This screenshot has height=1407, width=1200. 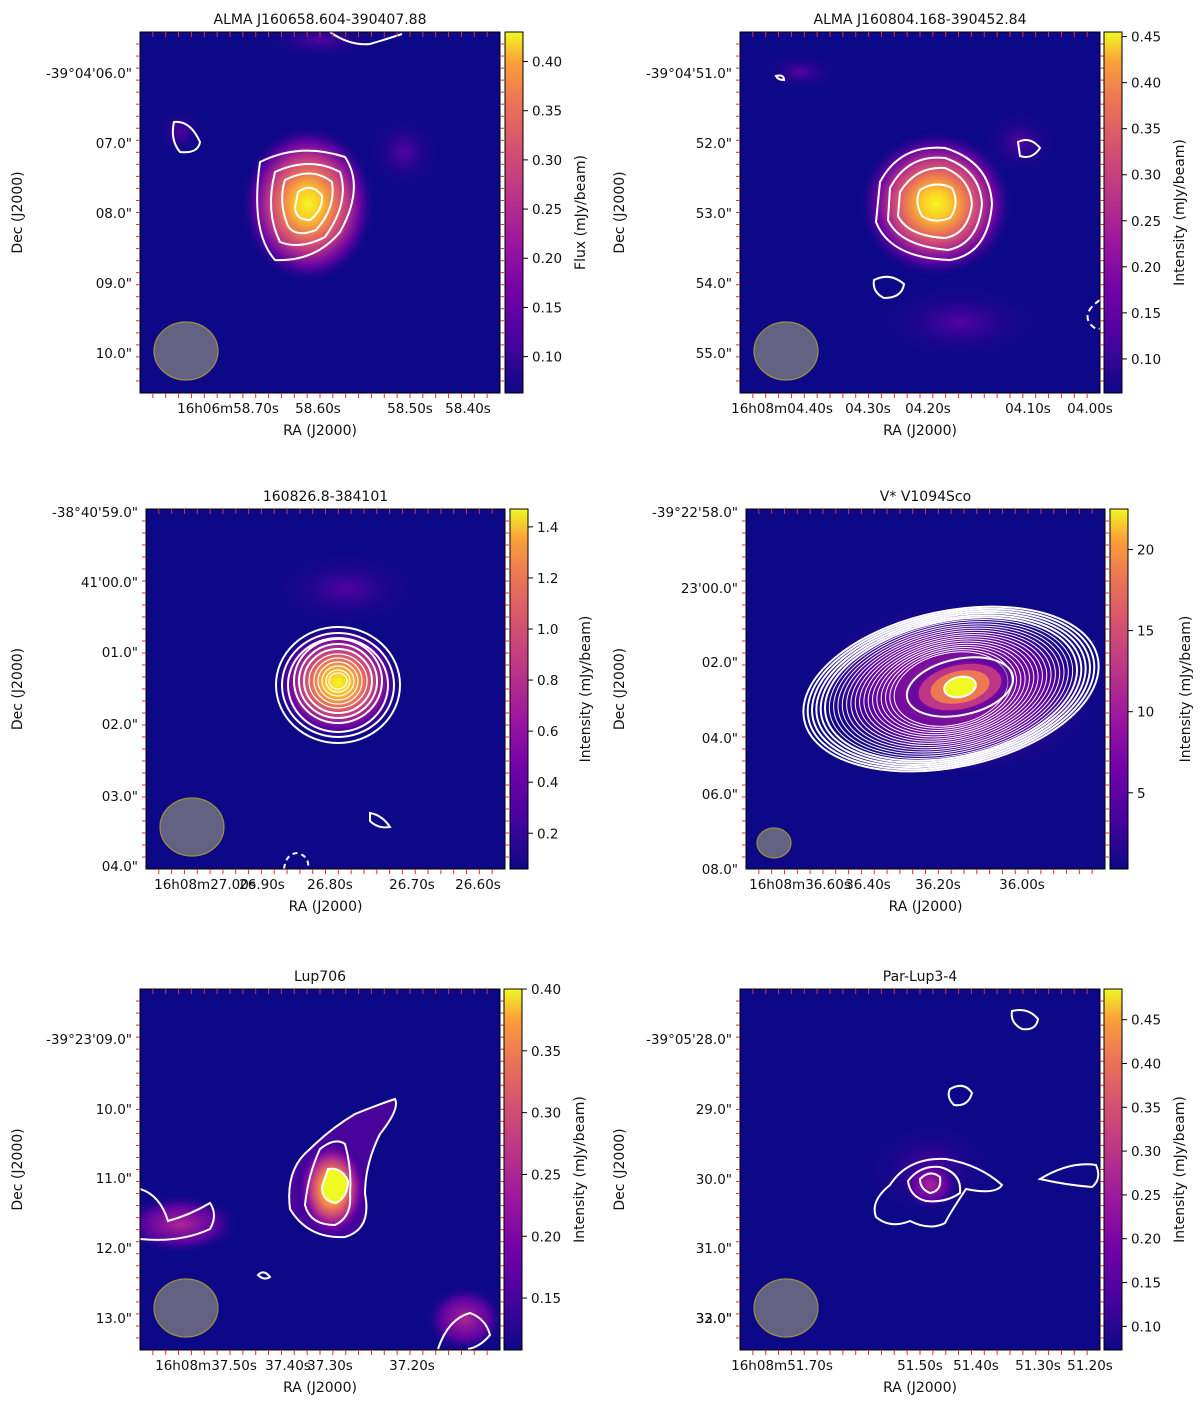 I want to click on colorbar-tick-label: 0.20, so click(x=546, y=1237).